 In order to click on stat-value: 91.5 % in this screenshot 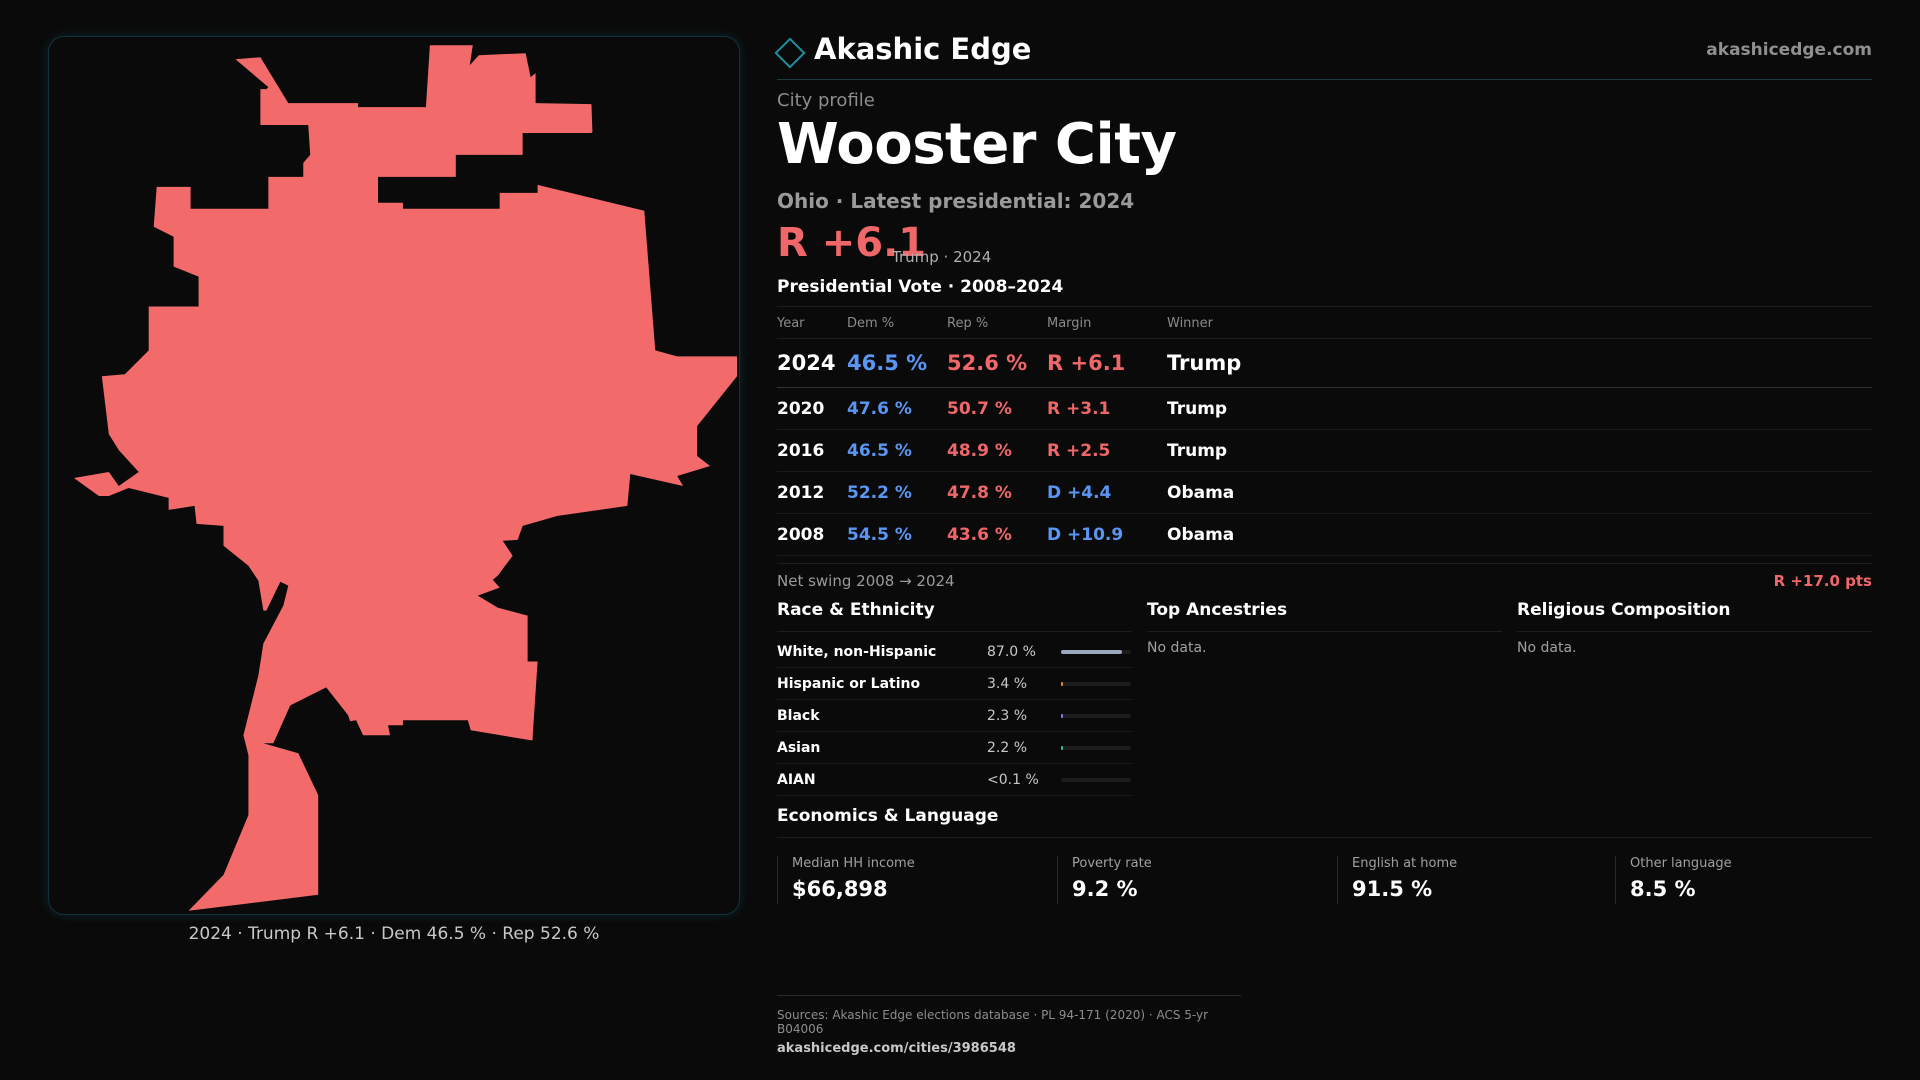, I will do `click(1392, 889)`.